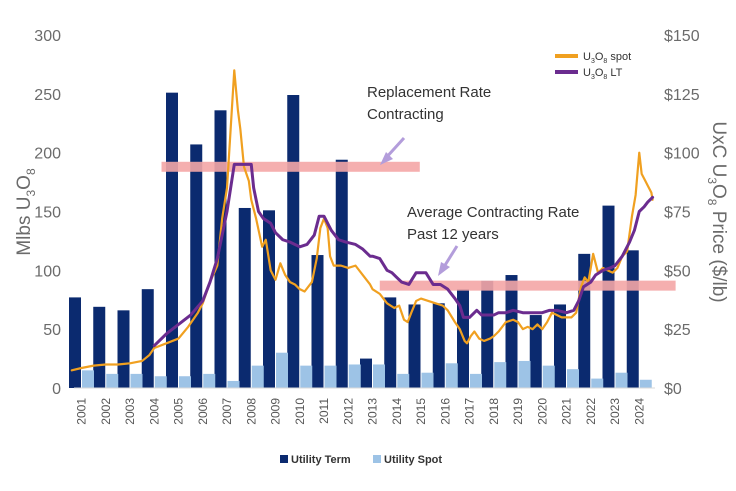 The image size is (736, 491). I want to click on utility-term-bar-2016, so click(438, 345).